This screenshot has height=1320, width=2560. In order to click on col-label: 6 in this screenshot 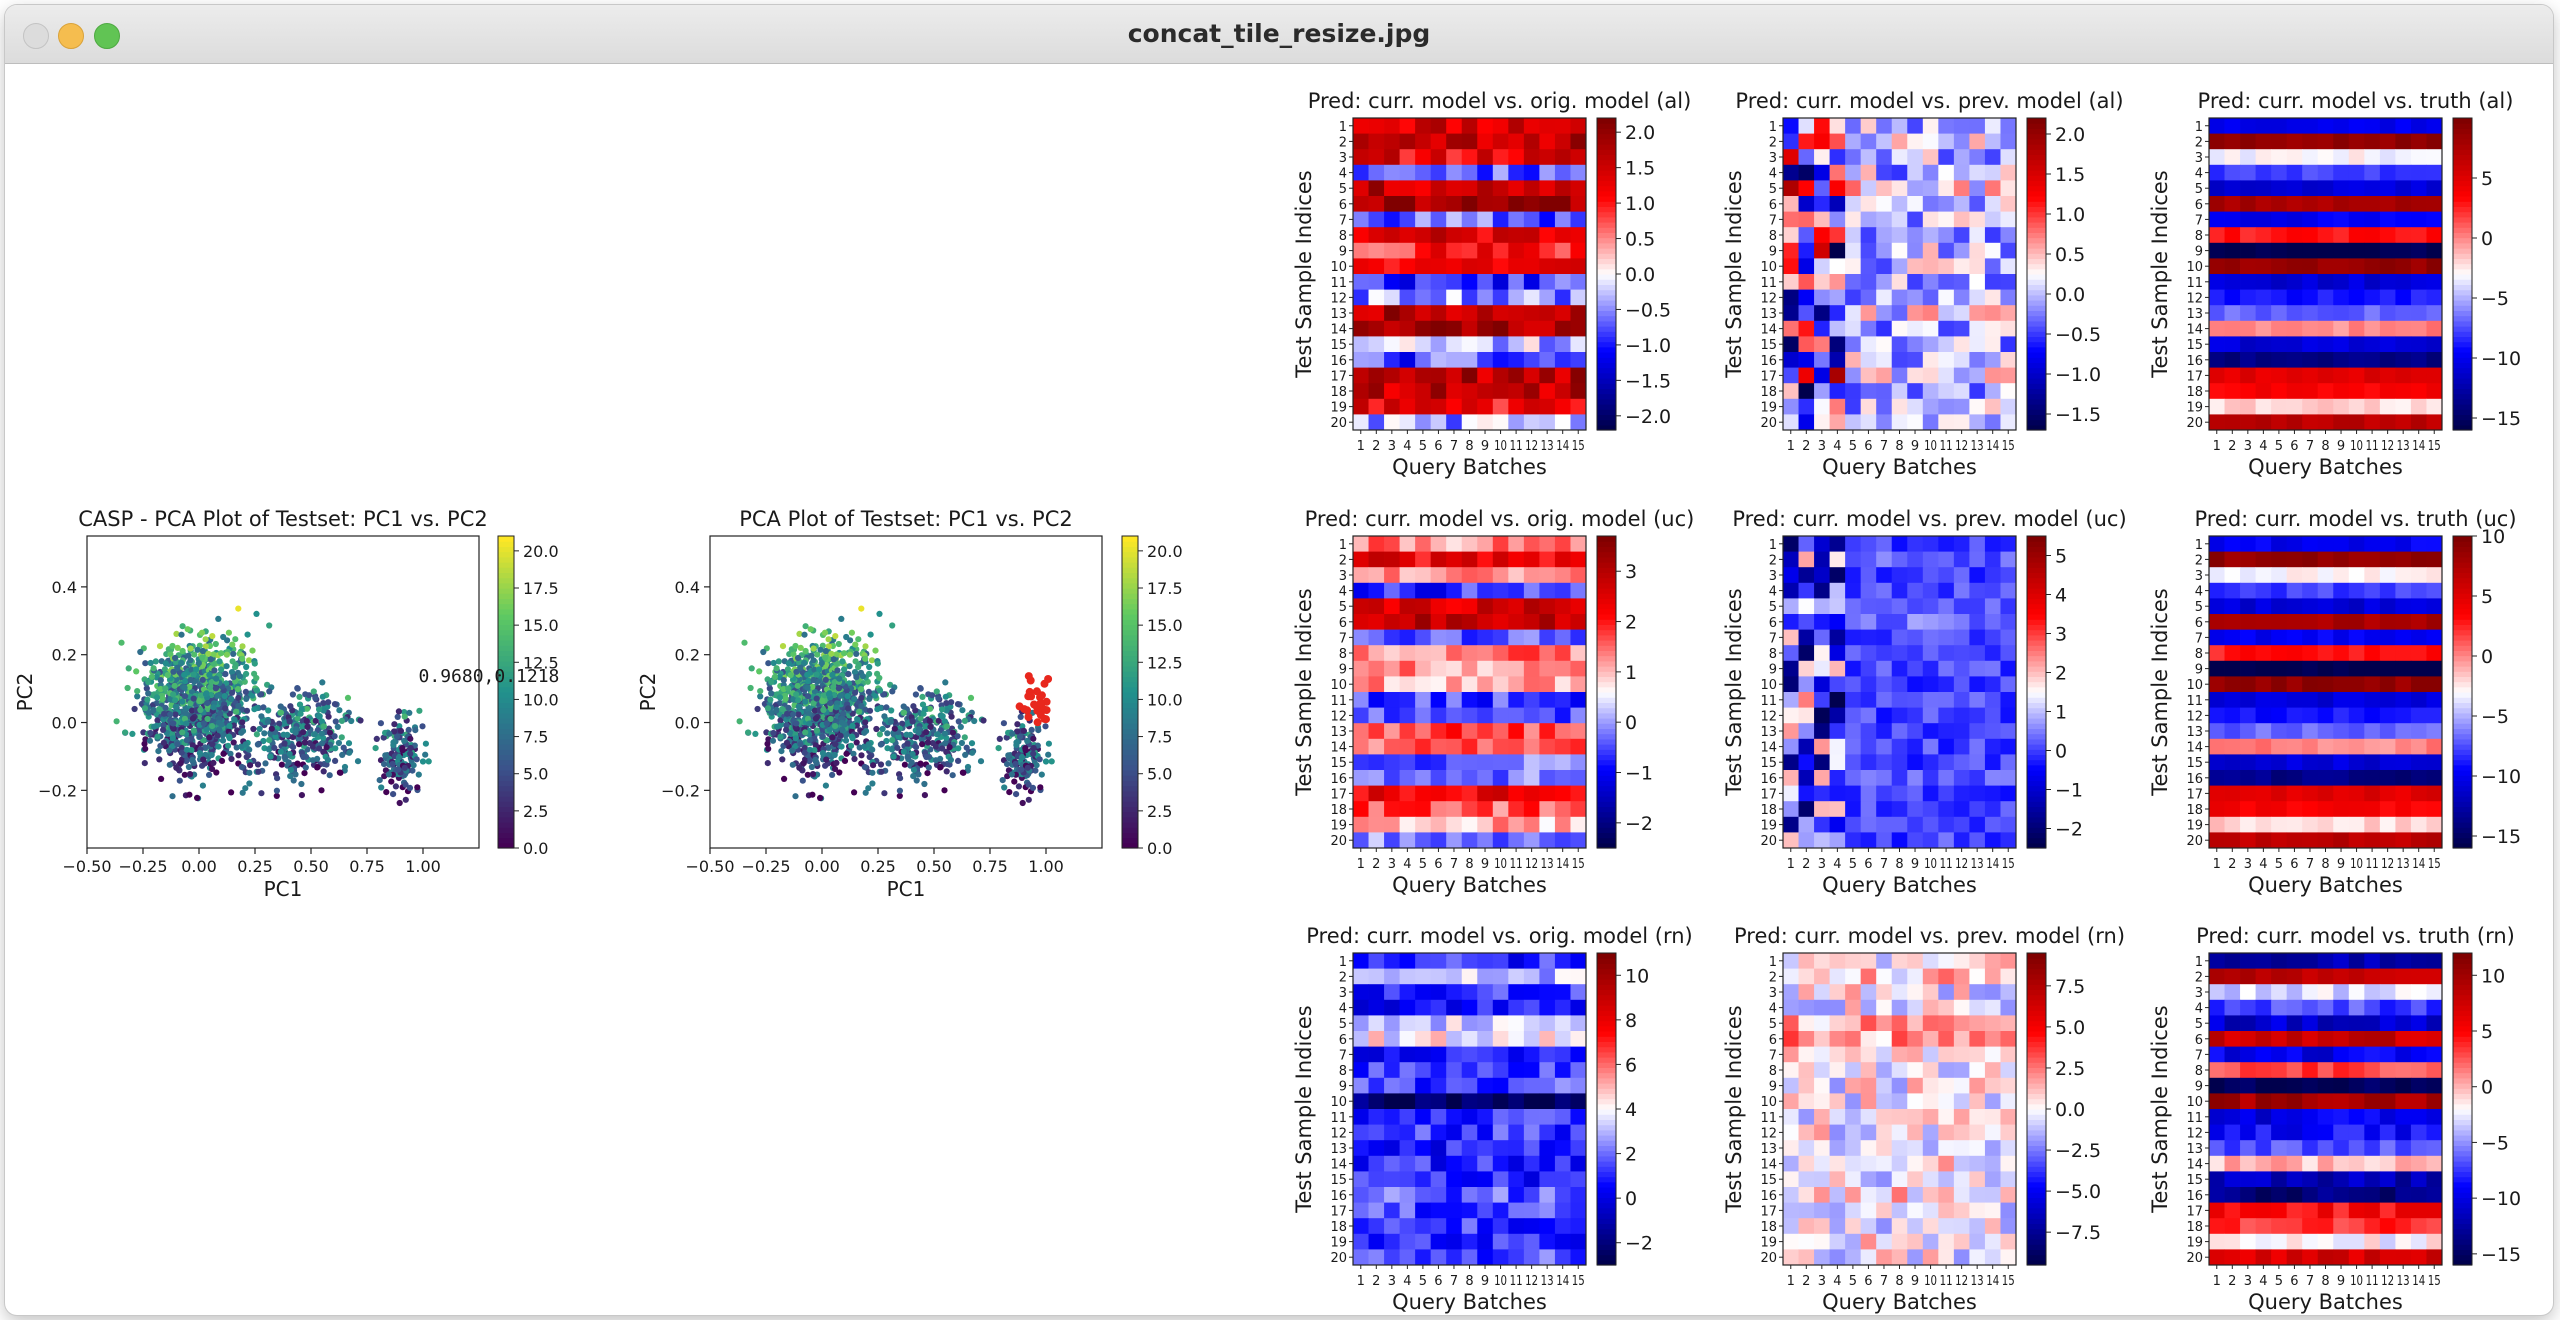, I will do `click(1868, 446)`.